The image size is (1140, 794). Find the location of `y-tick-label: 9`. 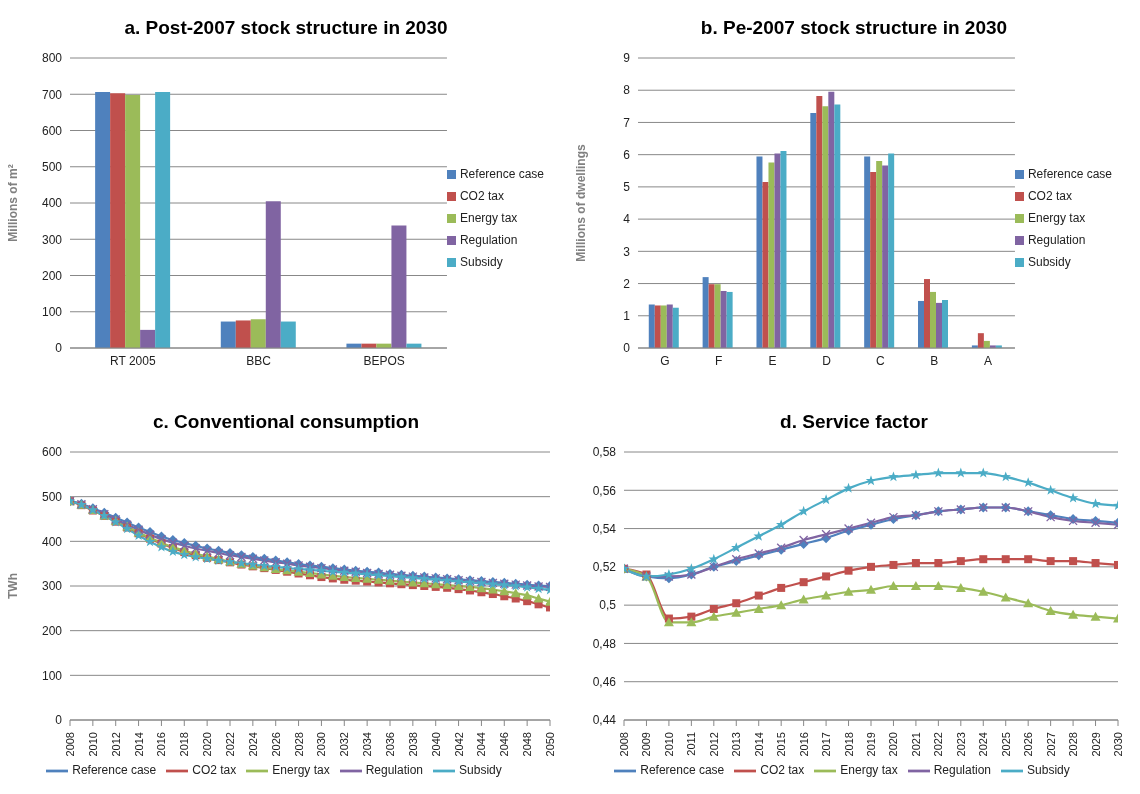

y-tick-label: 9 is located at coordinates (627, 58).